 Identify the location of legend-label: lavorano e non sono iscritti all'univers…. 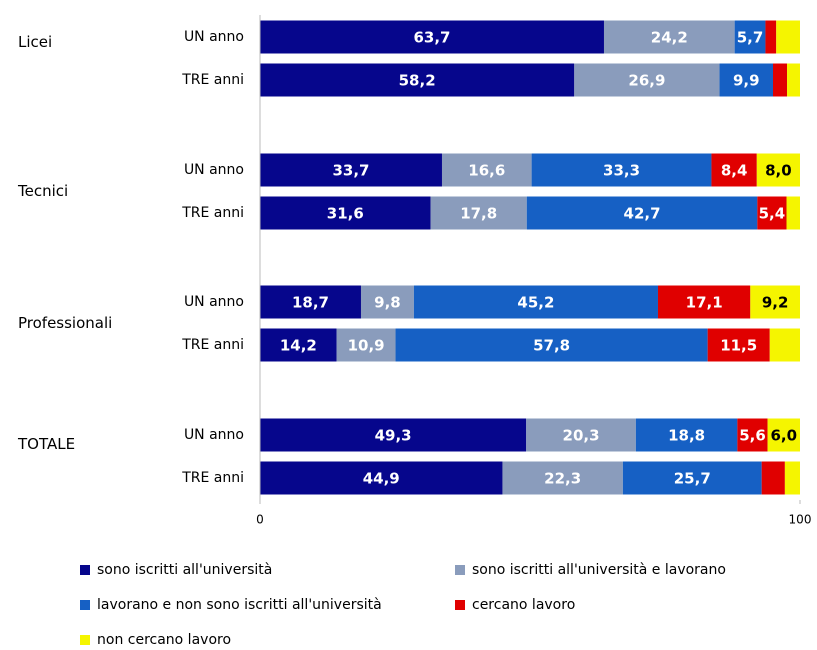
(239, 605).